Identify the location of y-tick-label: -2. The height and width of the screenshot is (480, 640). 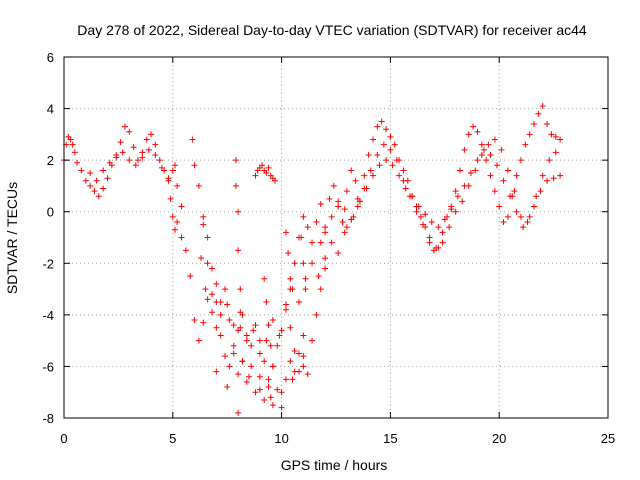
(48, 263).